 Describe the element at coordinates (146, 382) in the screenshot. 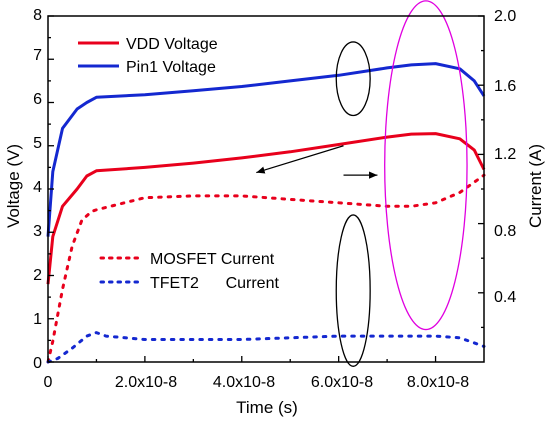

I see `x-tick-label: 2.0x10-8` at that location.